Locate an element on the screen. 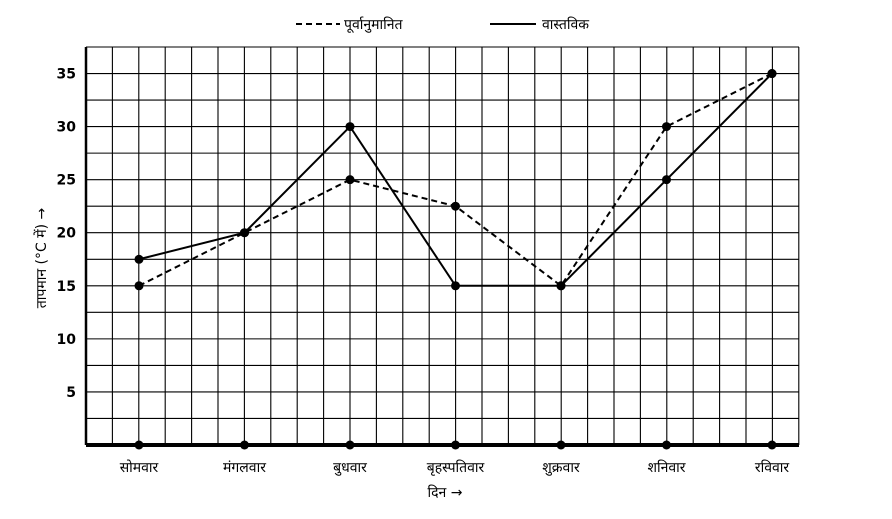 The width and height of the screenshot is (892, 519). y-tick-label: 25 is located at coordinates (66, 181).